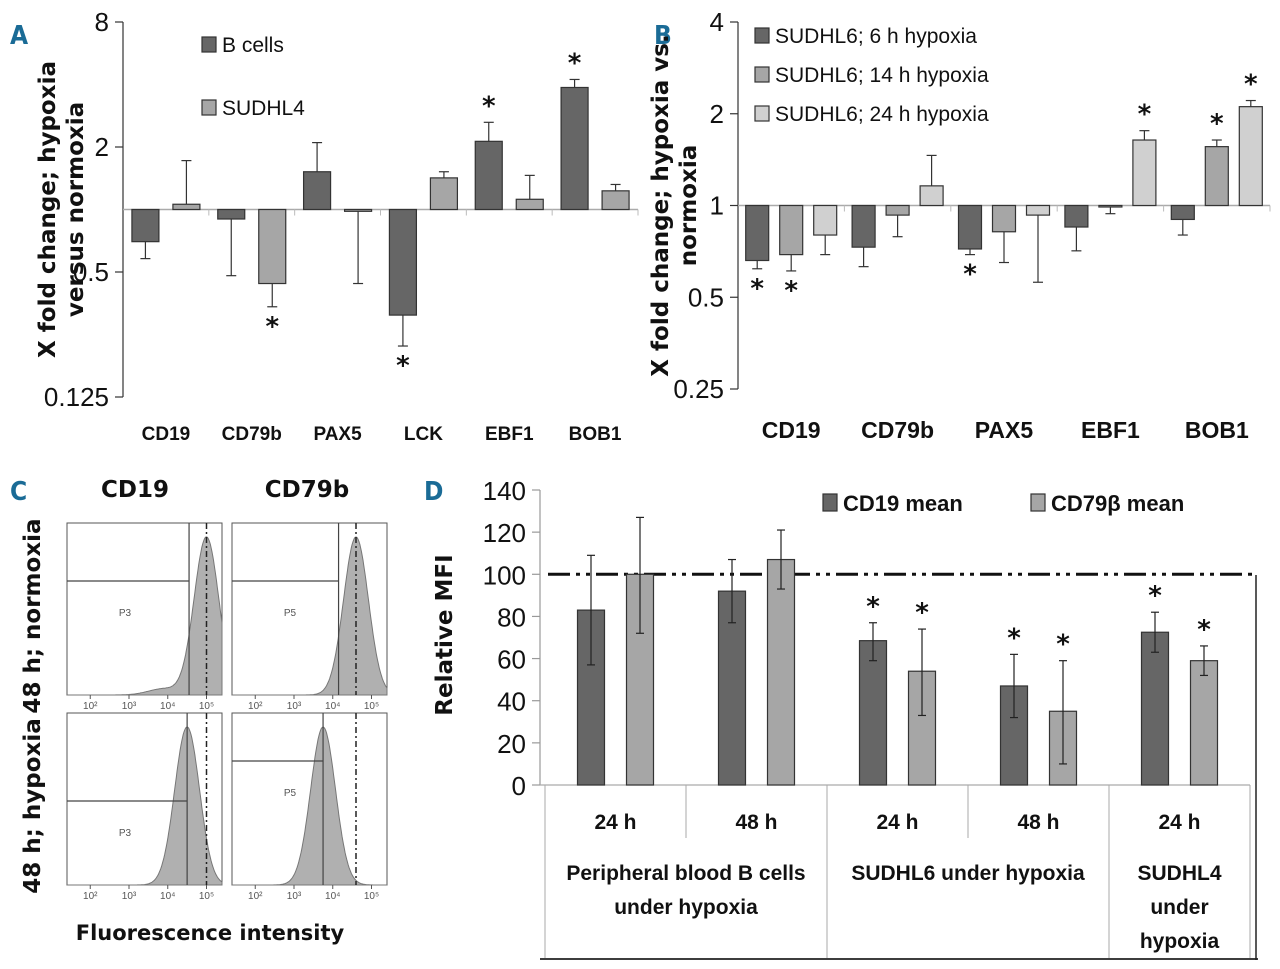  I want to click on y-axis-label: versus normoxia, so click(76, 209).